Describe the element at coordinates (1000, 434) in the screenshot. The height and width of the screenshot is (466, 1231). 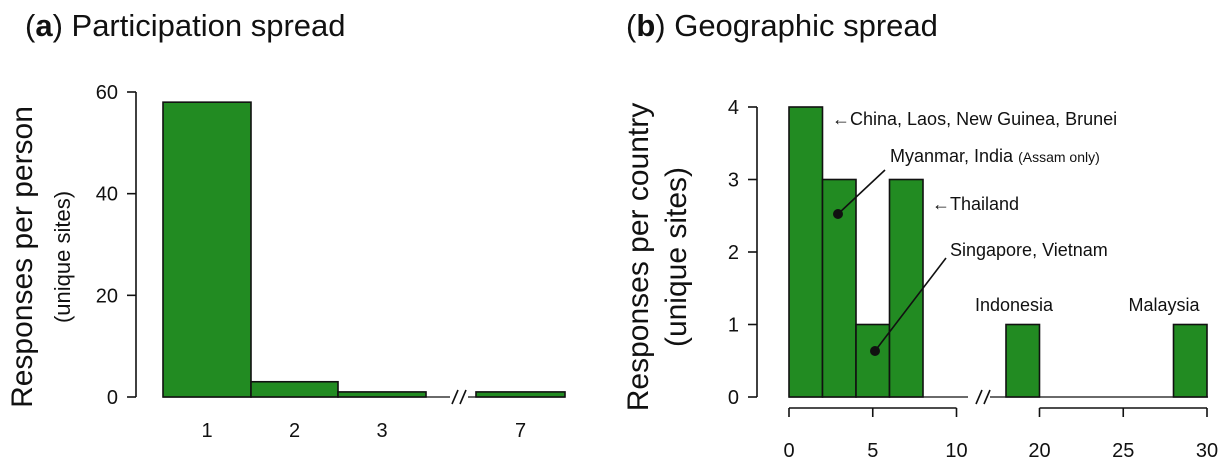
I see `panel-b-x-axis: 0 5 10 20 25 30` at that location.